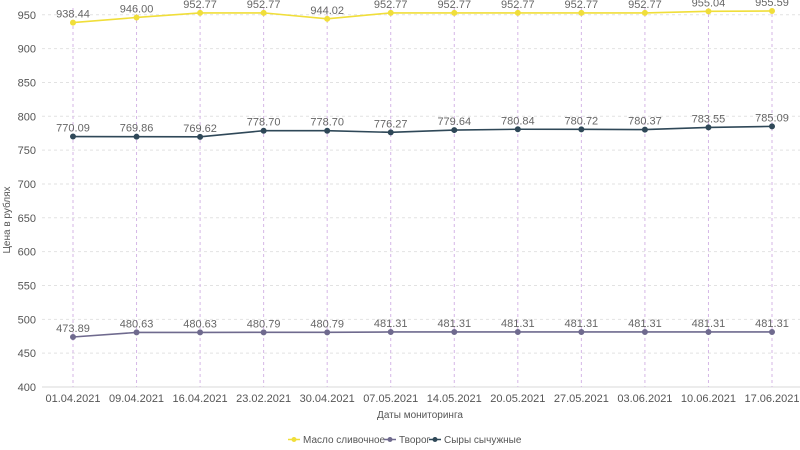  I want to click on data-label-масло-сливочное: 944.02, so click(327, 11).